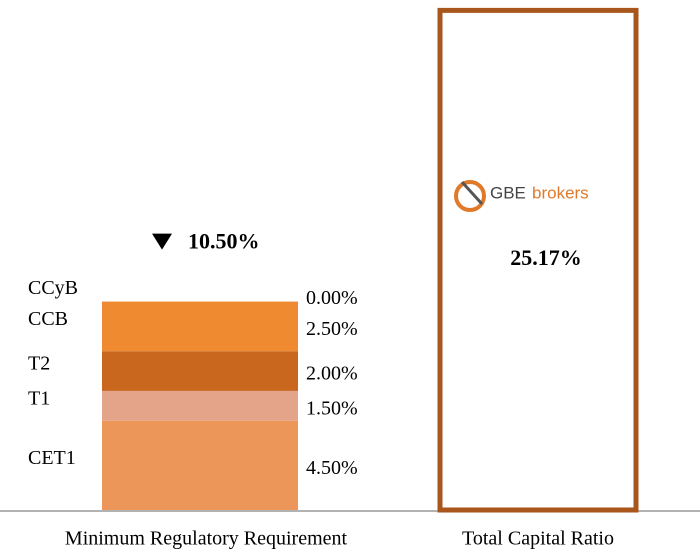  What do you see at coordinates (162, 241) in the screenshot?
I see `total-marker` at bounding box center [162, 241].